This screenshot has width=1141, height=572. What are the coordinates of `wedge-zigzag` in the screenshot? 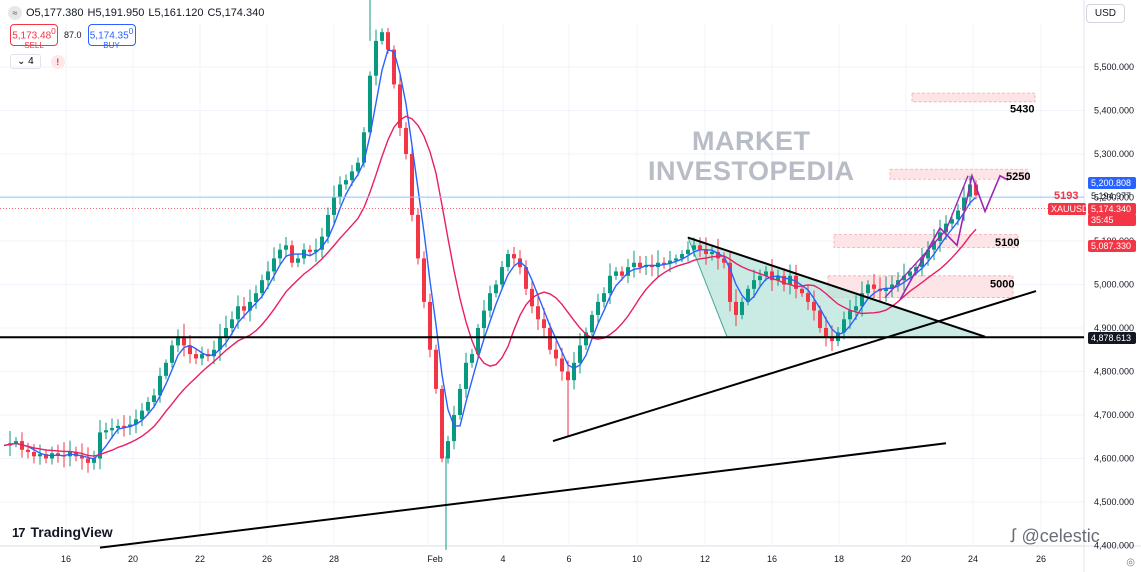 It's located at (954, 236).